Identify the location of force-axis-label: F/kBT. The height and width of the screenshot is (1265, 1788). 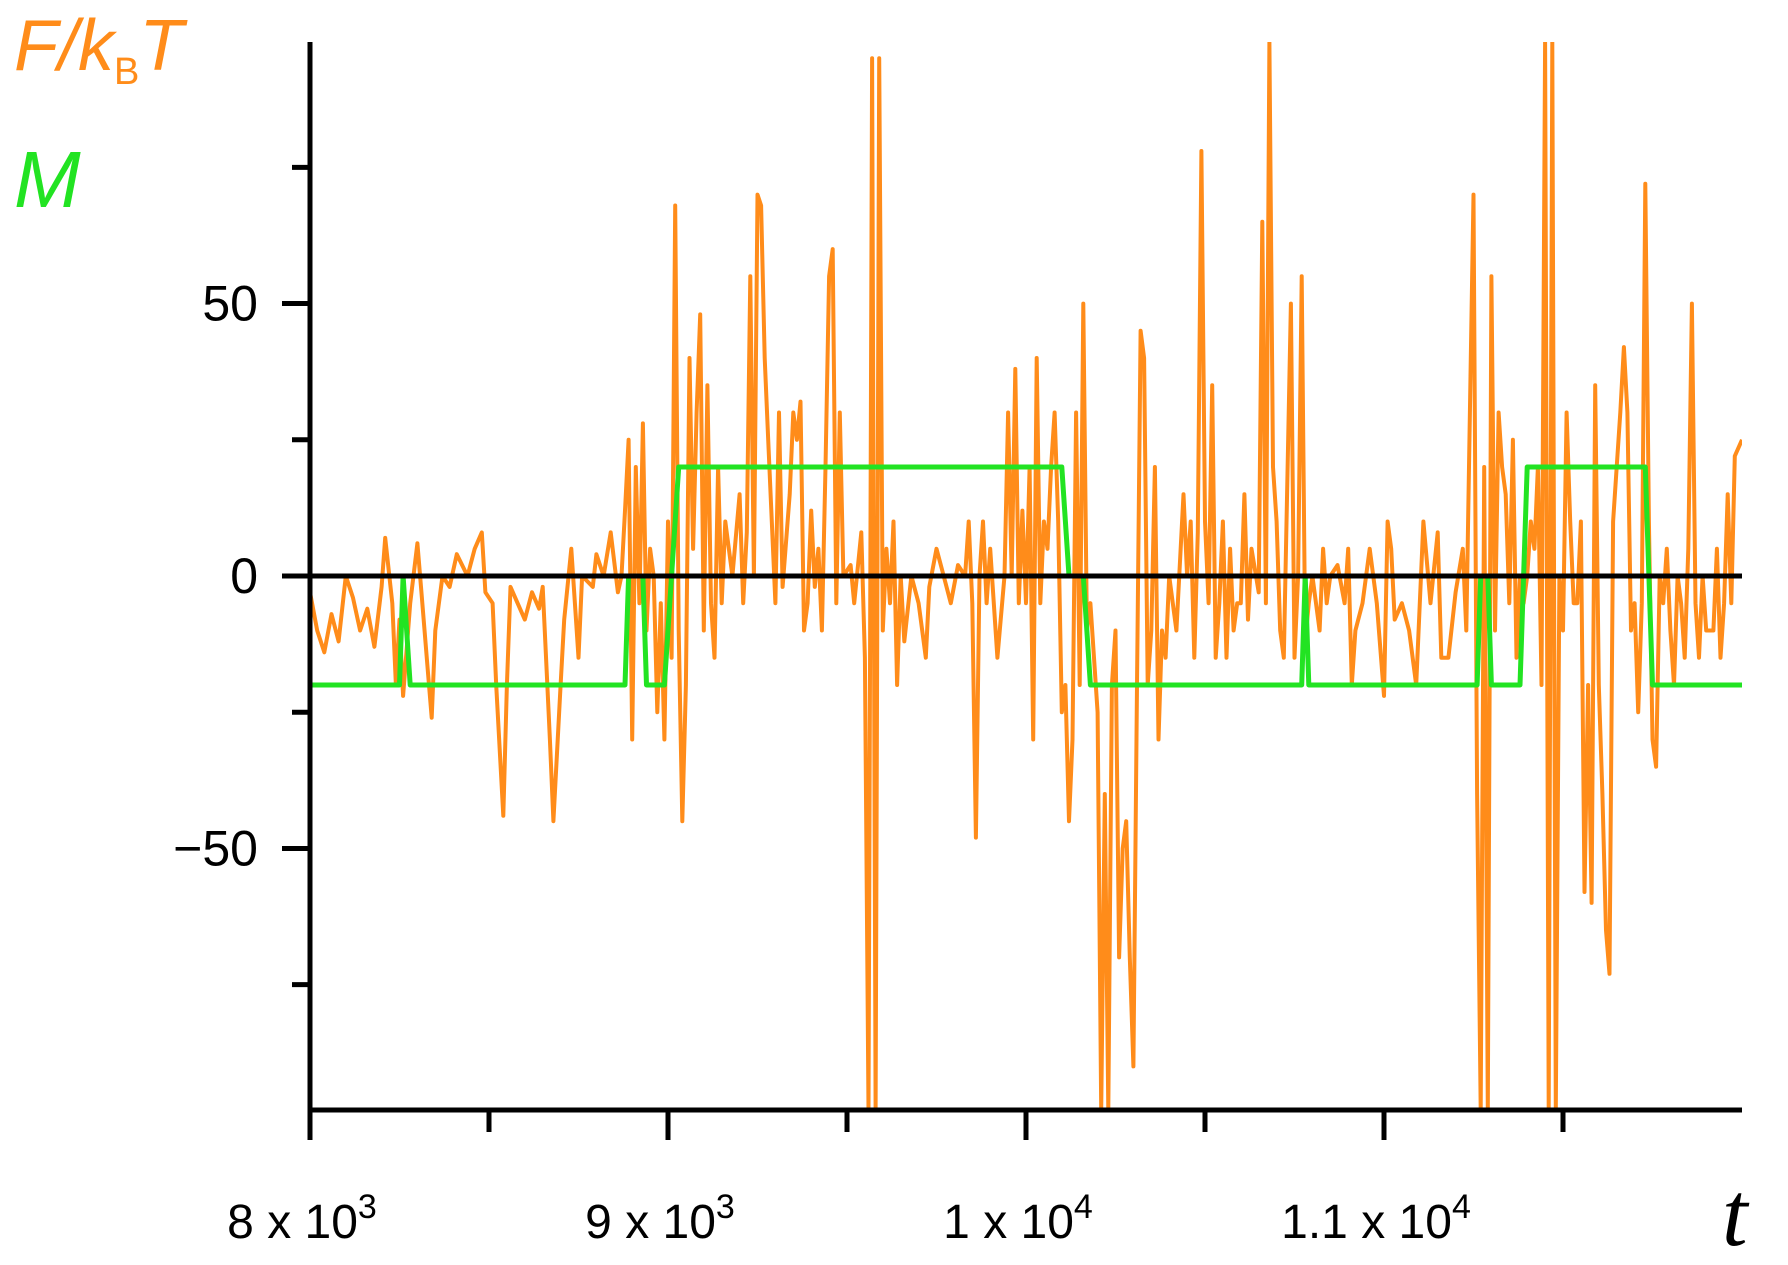
(98, 50).